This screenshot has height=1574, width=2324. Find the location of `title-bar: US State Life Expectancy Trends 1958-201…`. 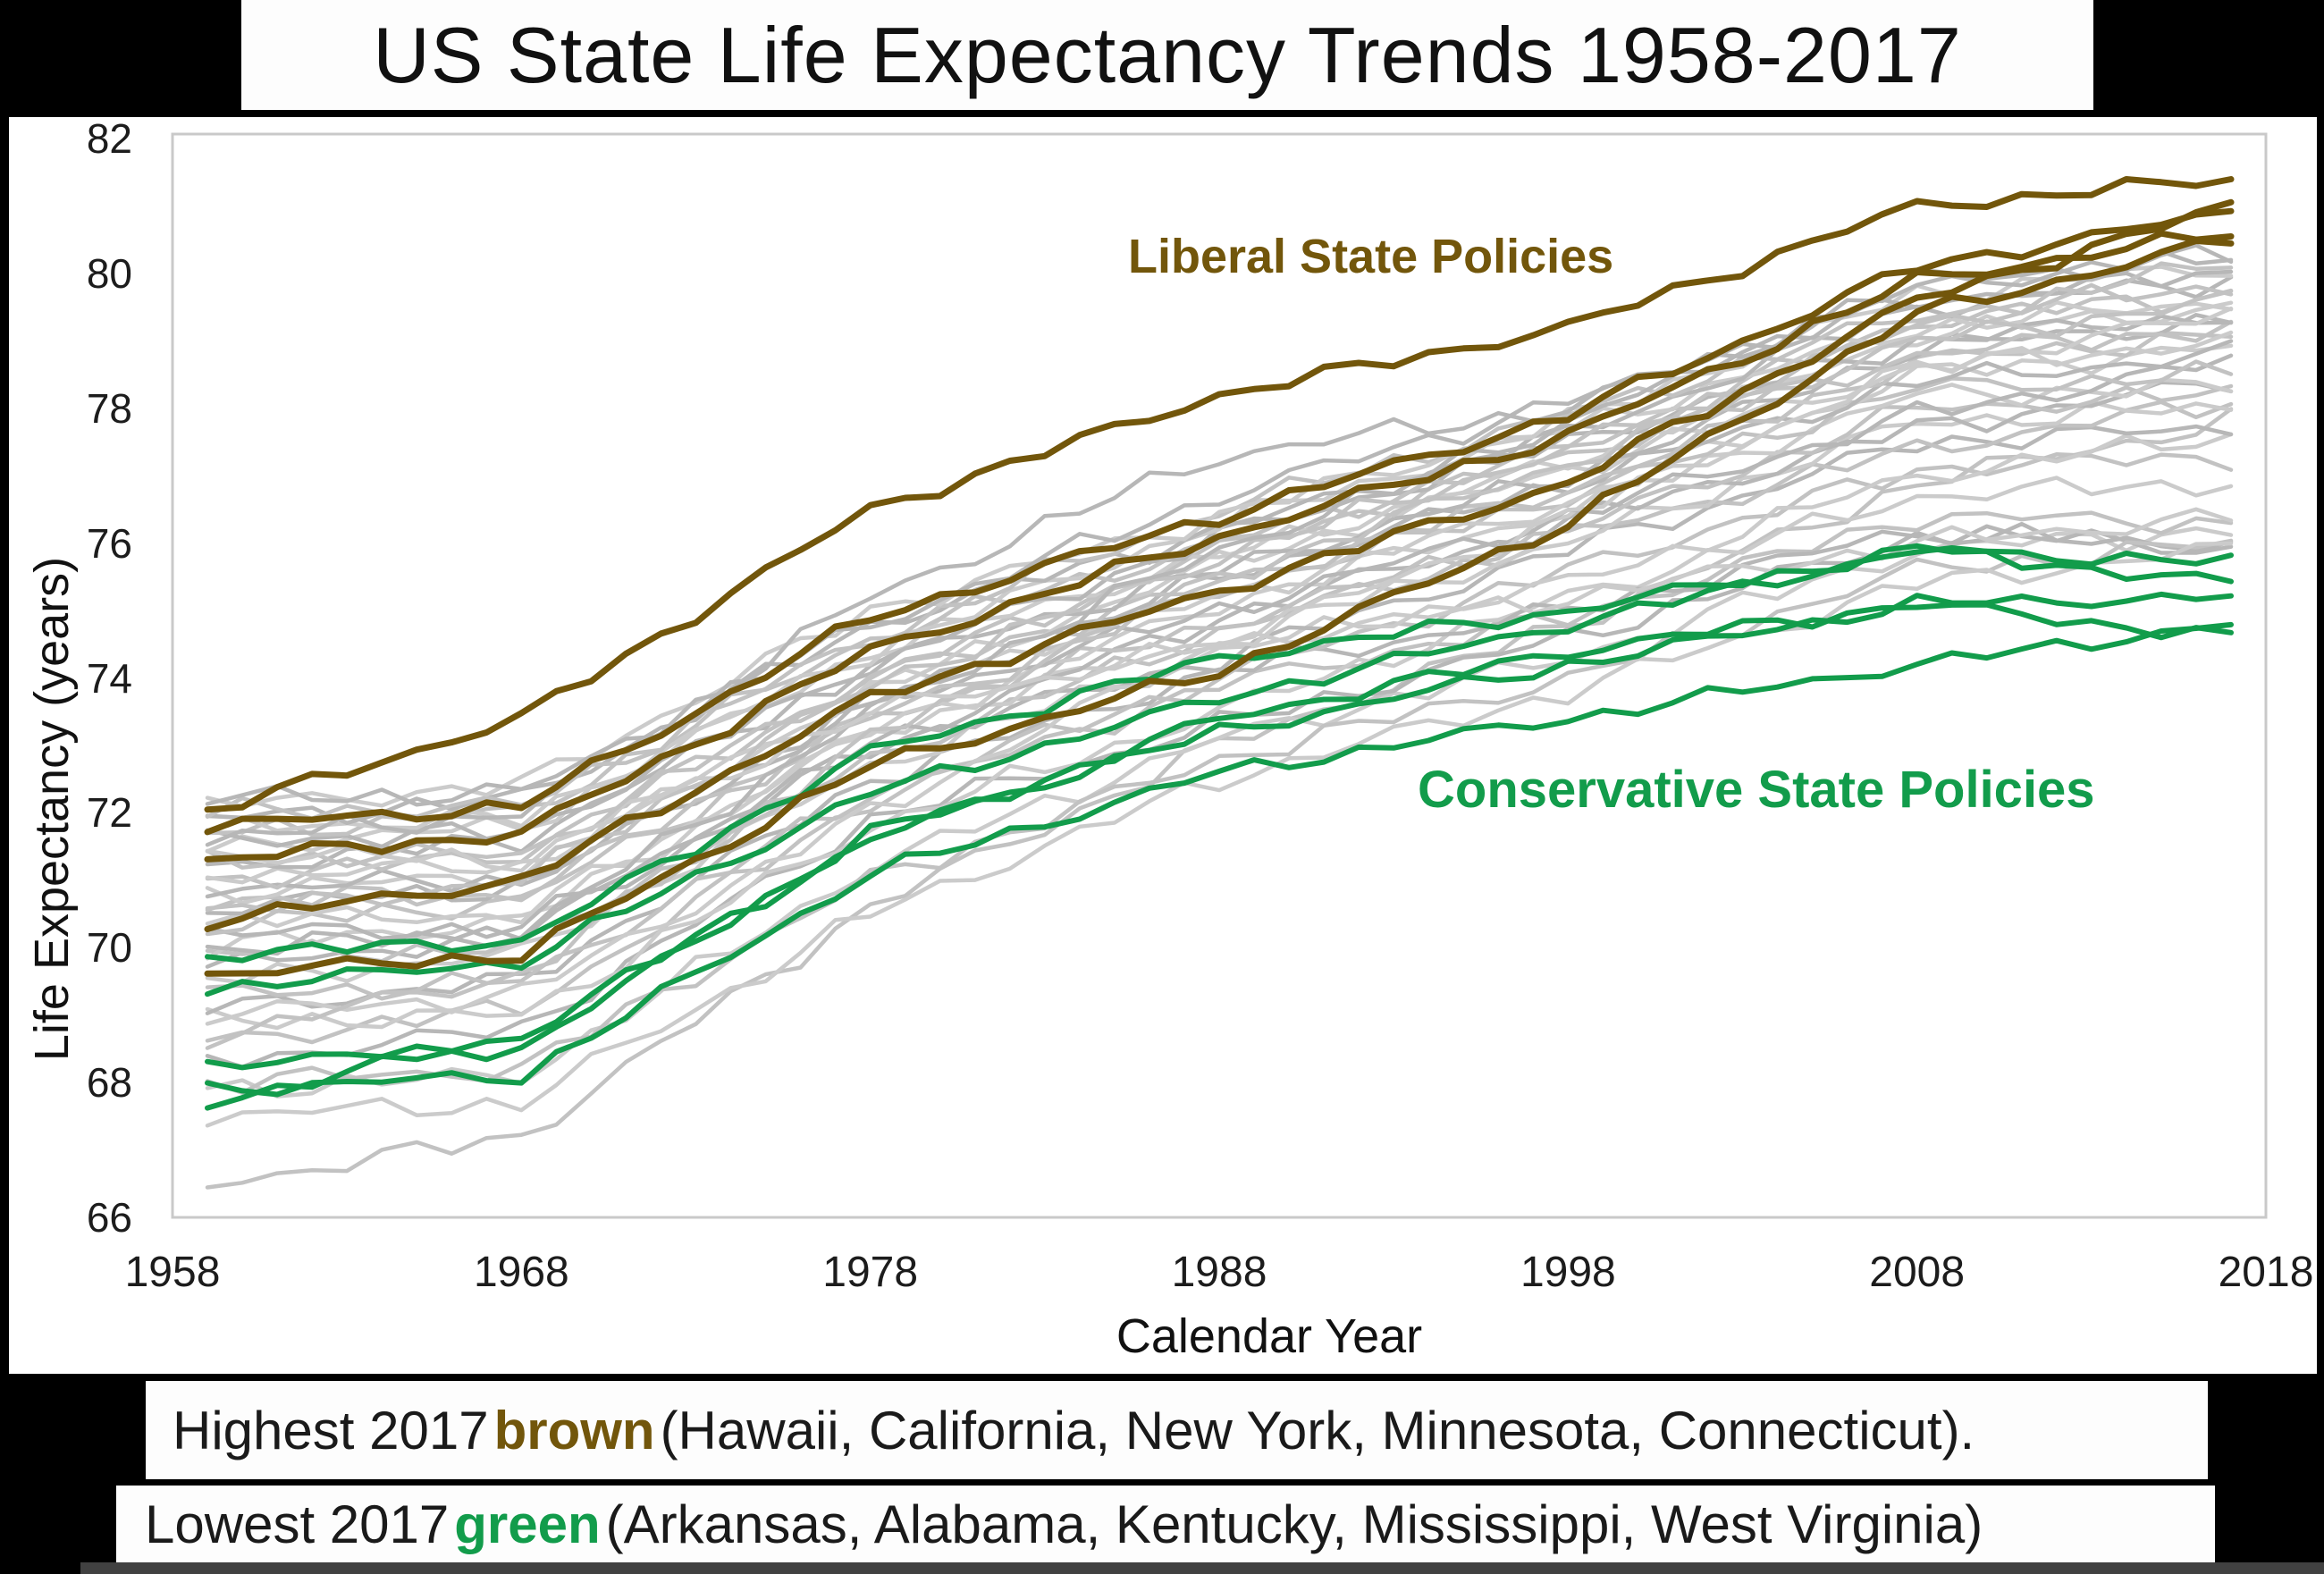

title-bar: US State Life Expectancy Trends 1958-201… is located at coordinates (1167, 55).